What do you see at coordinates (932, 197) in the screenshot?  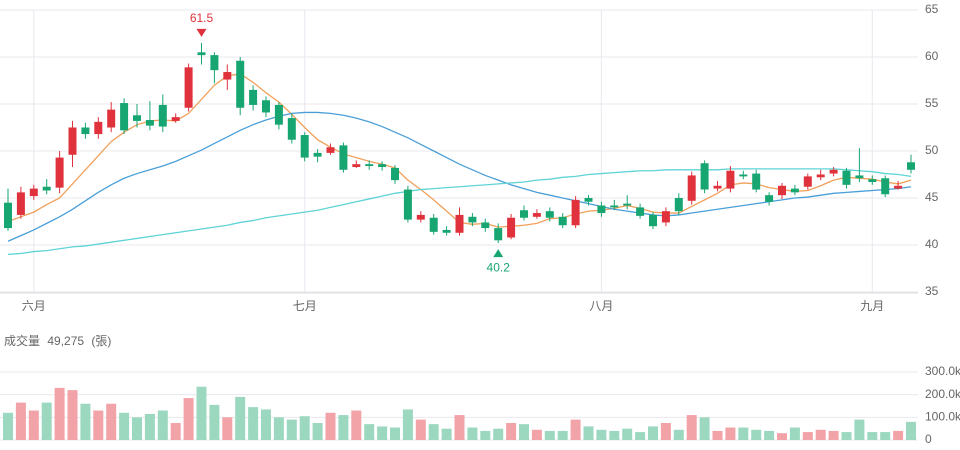 I see `y-tick-label: 45` at bounding box center [932, 197].